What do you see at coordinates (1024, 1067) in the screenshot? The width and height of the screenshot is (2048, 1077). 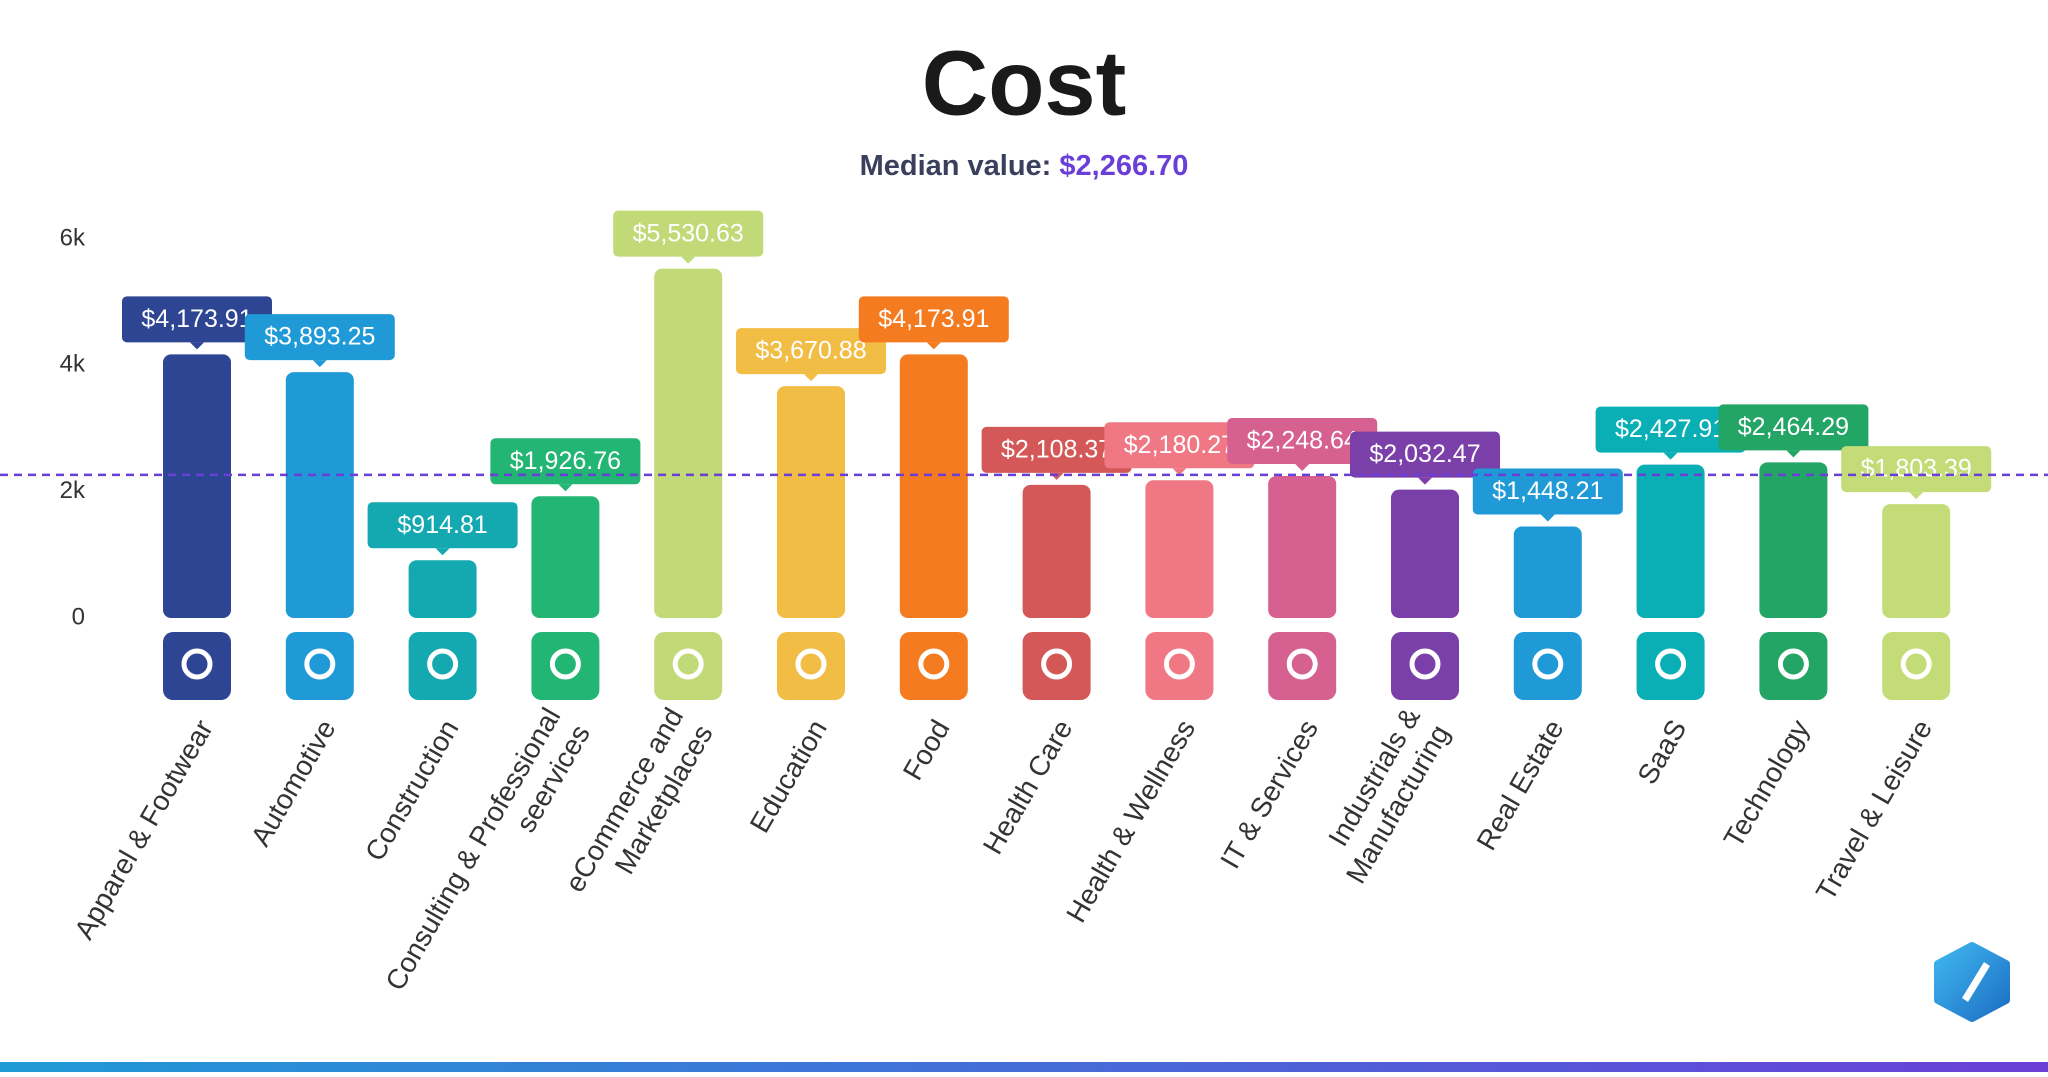 I see `footer-bar` at bounding box center [1024, 1067].